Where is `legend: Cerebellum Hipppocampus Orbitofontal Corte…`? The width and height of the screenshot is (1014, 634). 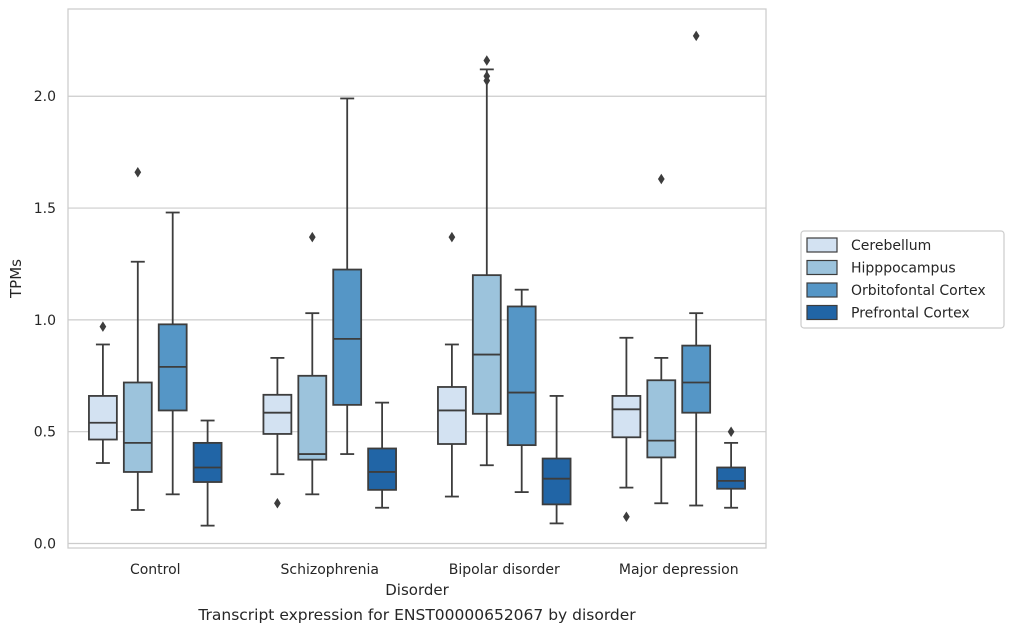
legend: Cerebellum Hipppocampus Orbitofontal Corte… is located at coordinates (902, 279).